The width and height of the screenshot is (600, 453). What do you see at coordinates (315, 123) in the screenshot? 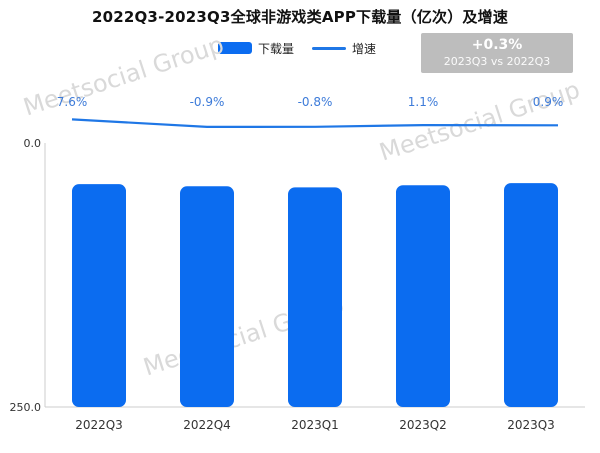
I see `line-growth` at bounding box center [315, 123].